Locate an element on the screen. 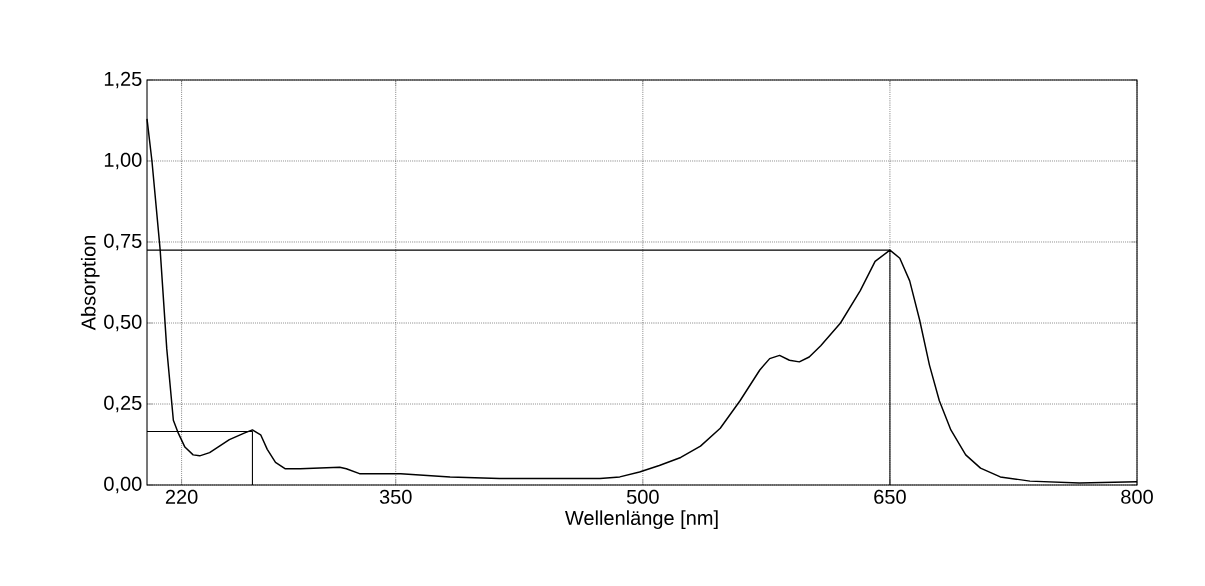 The width and height of the screenshot is (1205, 586). y-tick-label: 1,00 is located at coordinates (123, 161).